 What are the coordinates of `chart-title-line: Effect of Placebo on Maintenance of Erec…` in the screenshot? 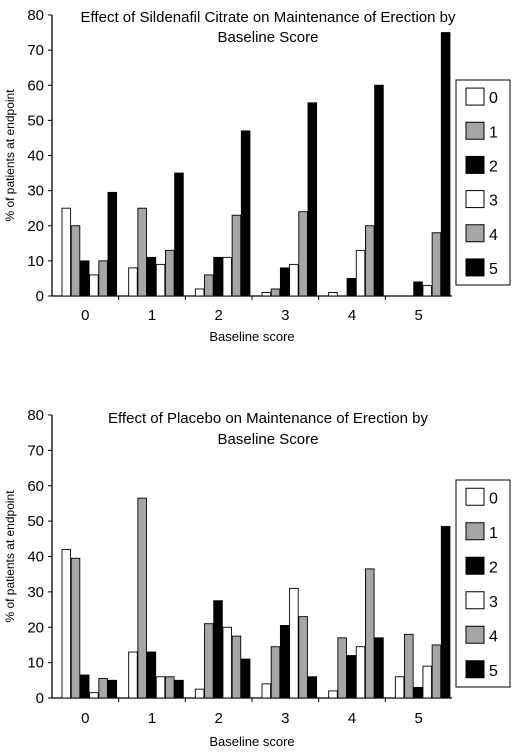 It's located at (268, 418).